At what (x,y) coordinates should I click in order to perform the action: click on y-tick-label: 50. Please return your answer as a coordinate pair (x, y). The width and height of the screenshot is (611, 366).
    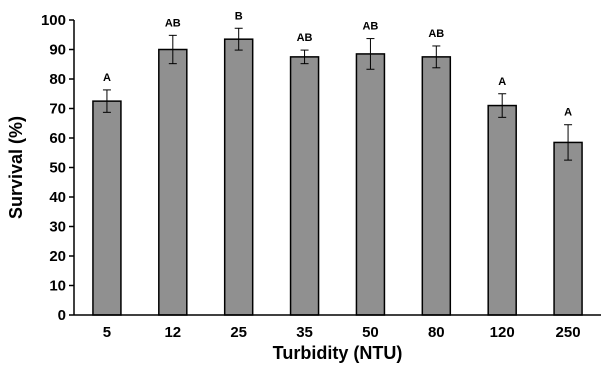
    Looking at the image, I should click on (57, 168).